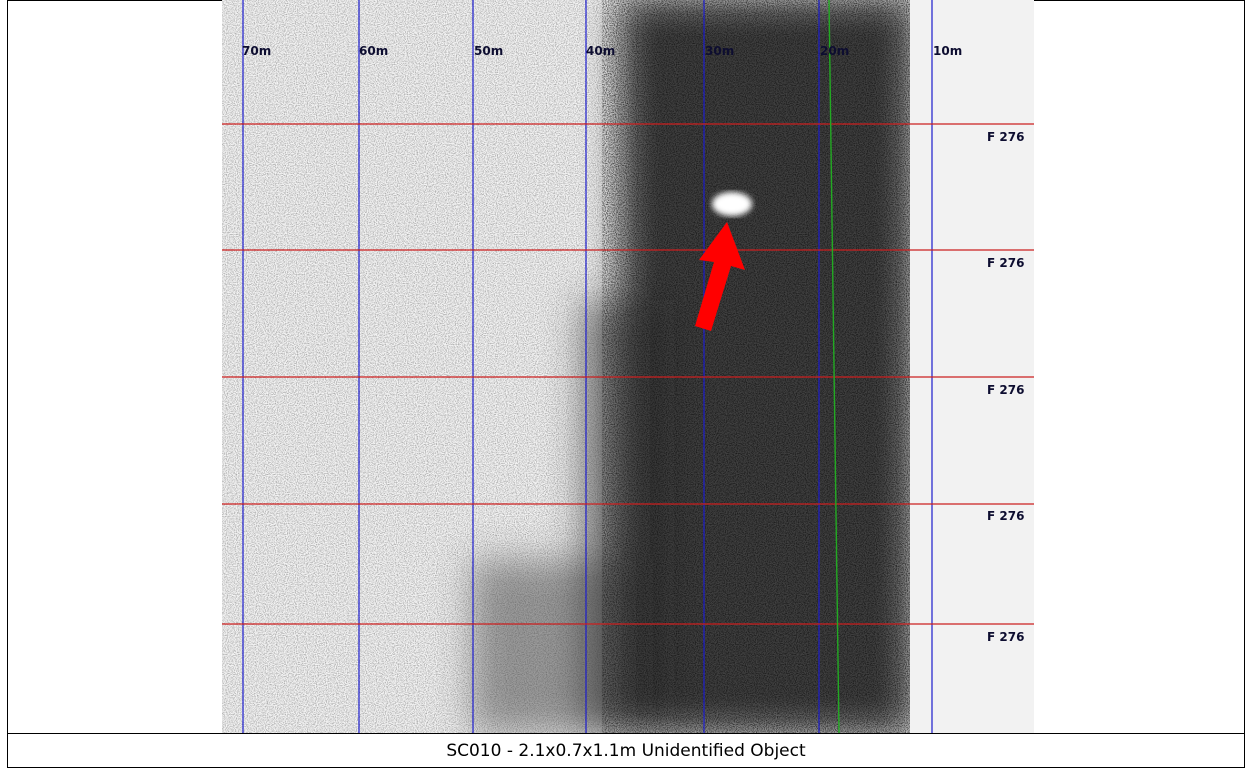 The width and height of the screenshot is (1249, 769). I want to click on target-object, so click(732, 204).